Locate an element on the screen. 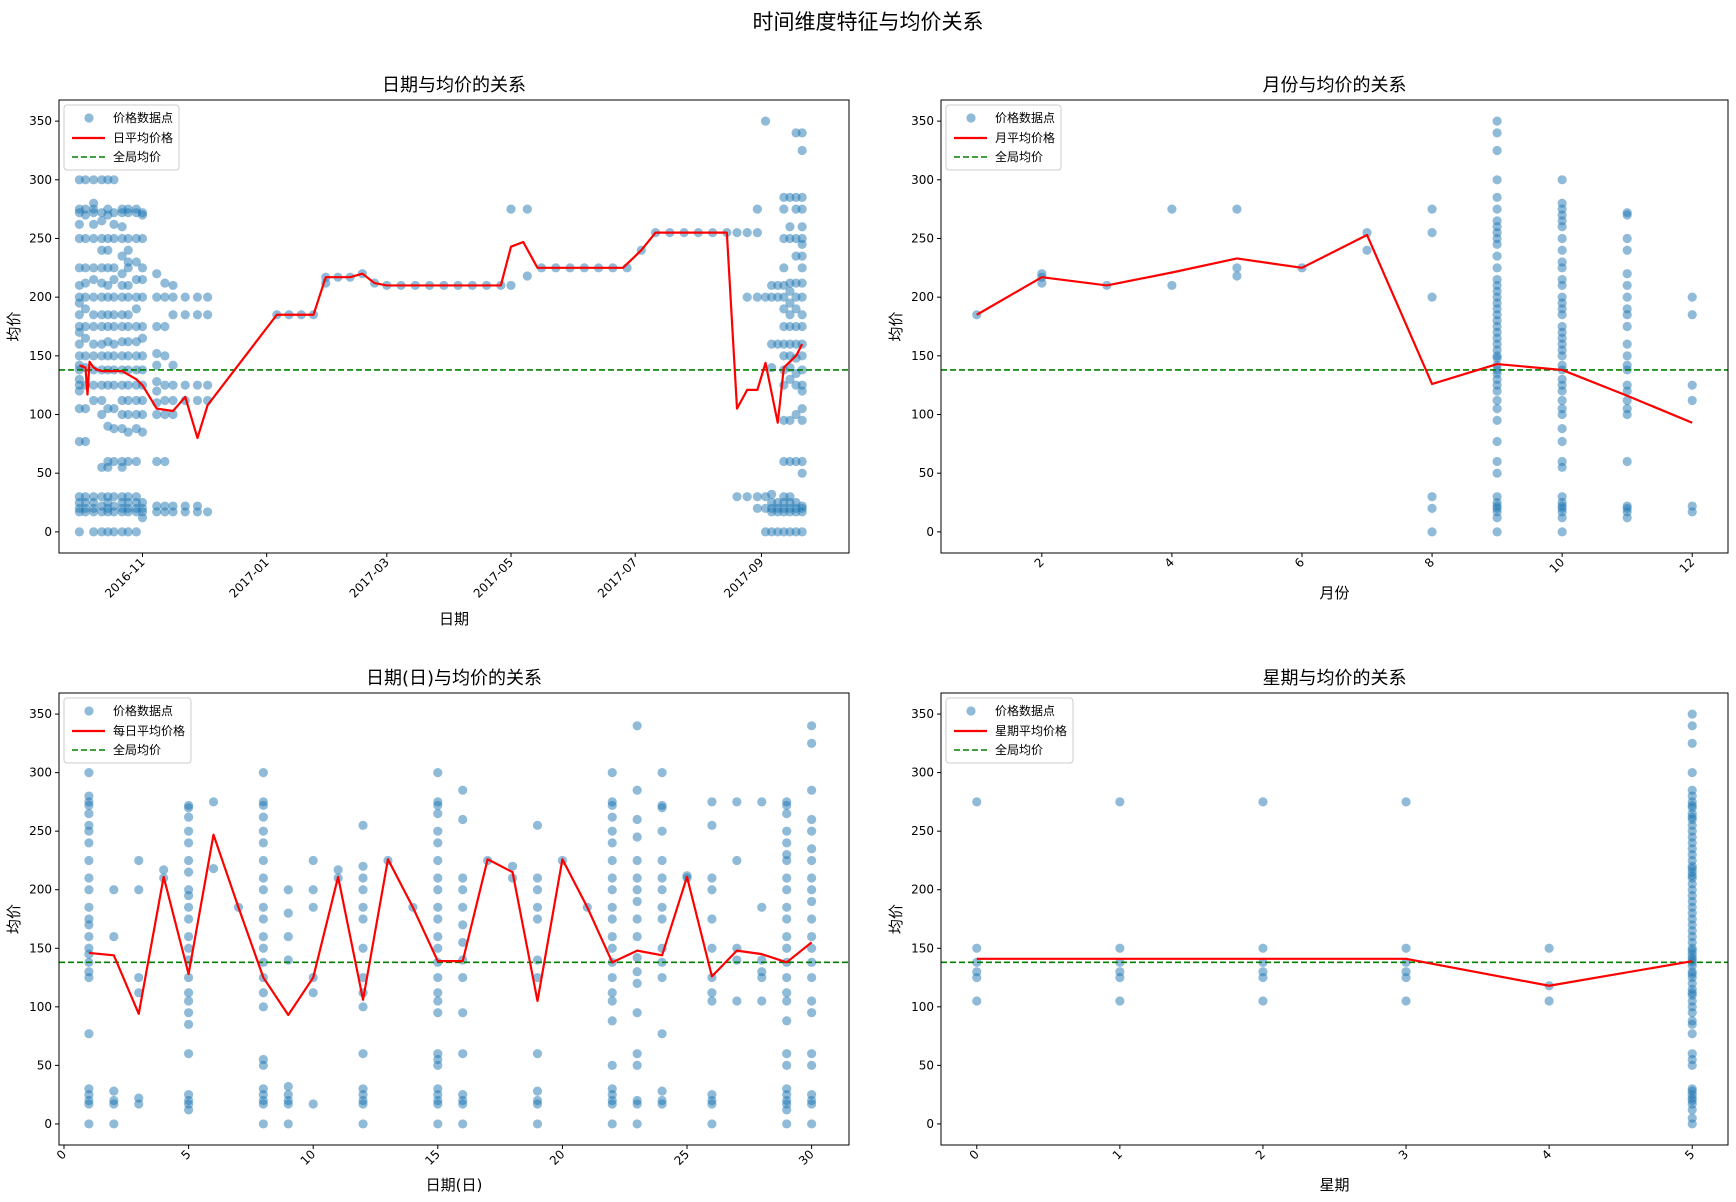  legend-label-global: 全局均价 is located at coordinates (1019, 156).